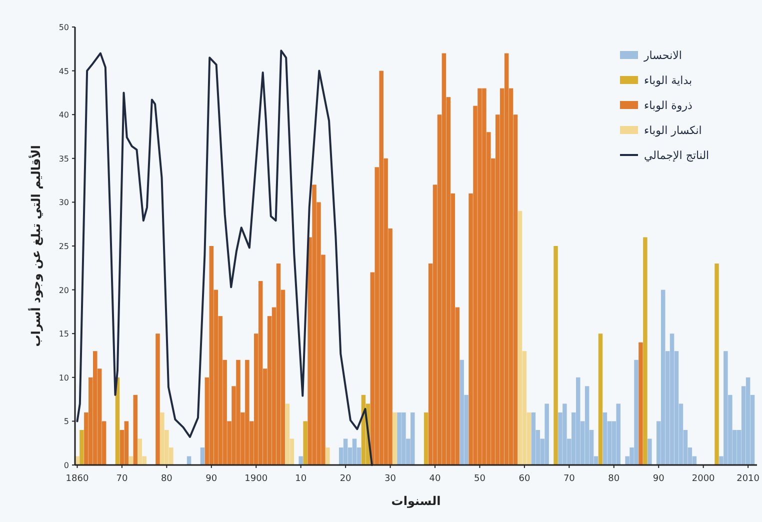  Describe the element at coordinates (390, 479) in the screenshot. I see `x-tick-label: 30` at that location.